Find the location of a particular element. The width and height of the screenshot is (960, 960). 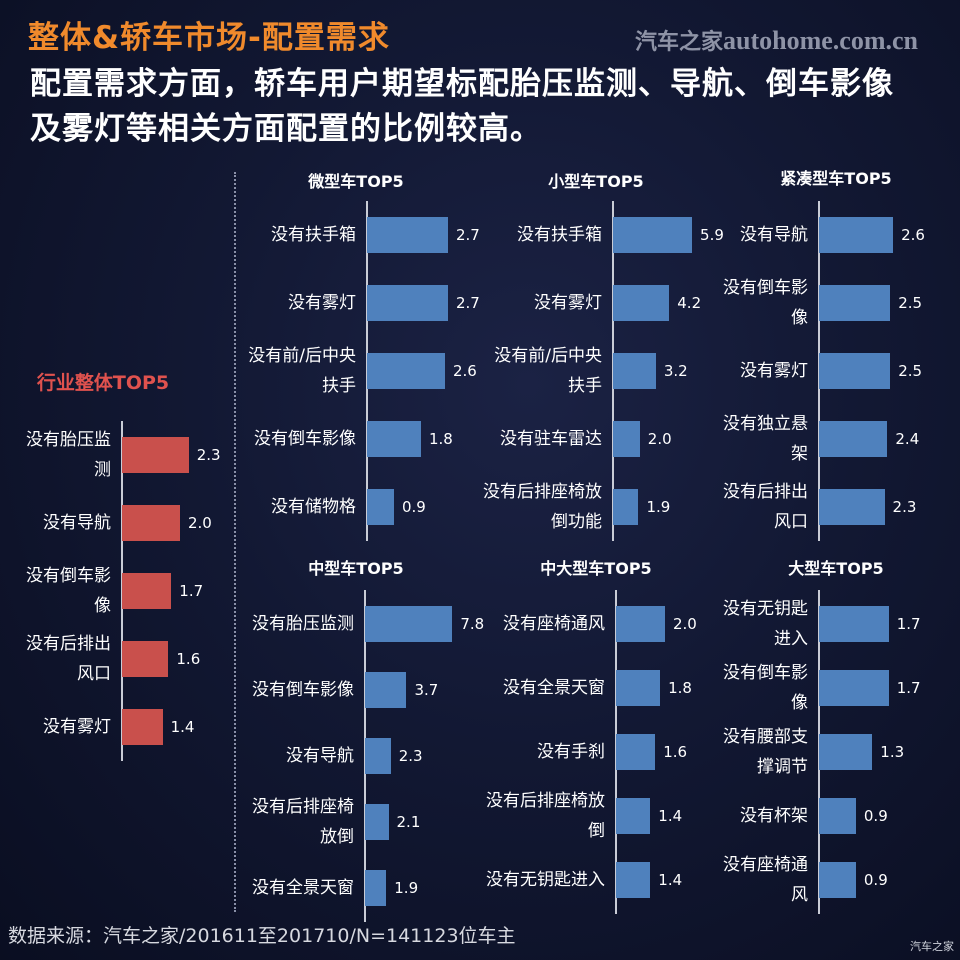

category-label: 没有后排座椅放倒功能 is located at coordinates (542, 507).